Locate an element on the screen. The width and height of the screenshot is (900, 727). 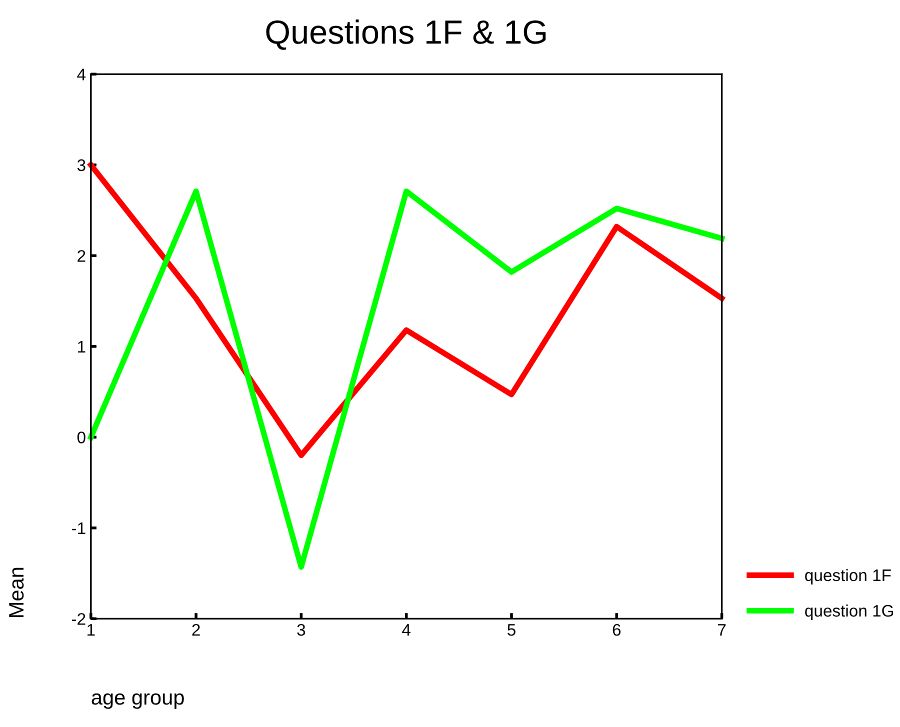
x-tick-label: 5 is located at coordinates (512, 630).